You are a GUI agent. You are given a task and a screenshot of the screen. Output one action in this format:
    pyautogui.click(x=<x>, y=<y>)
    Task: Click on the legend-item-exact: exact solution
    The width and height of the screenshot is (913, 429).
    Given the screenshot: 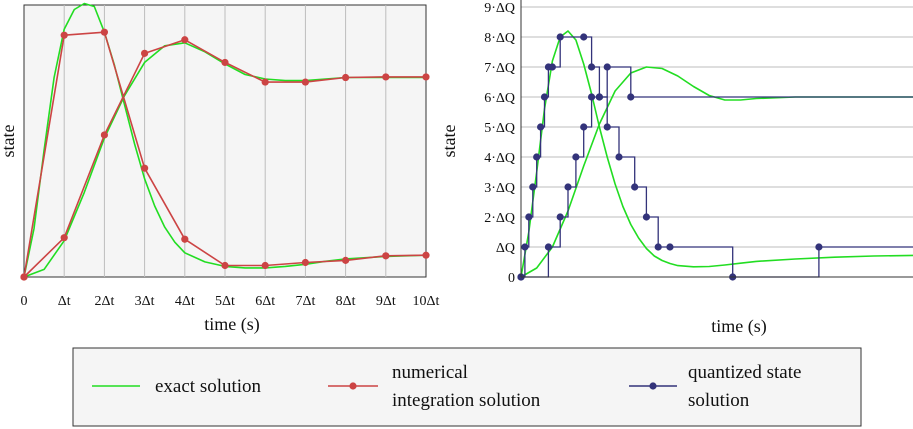 What is the action you would take?
    pyautogui.click(x=177, y=386)
    